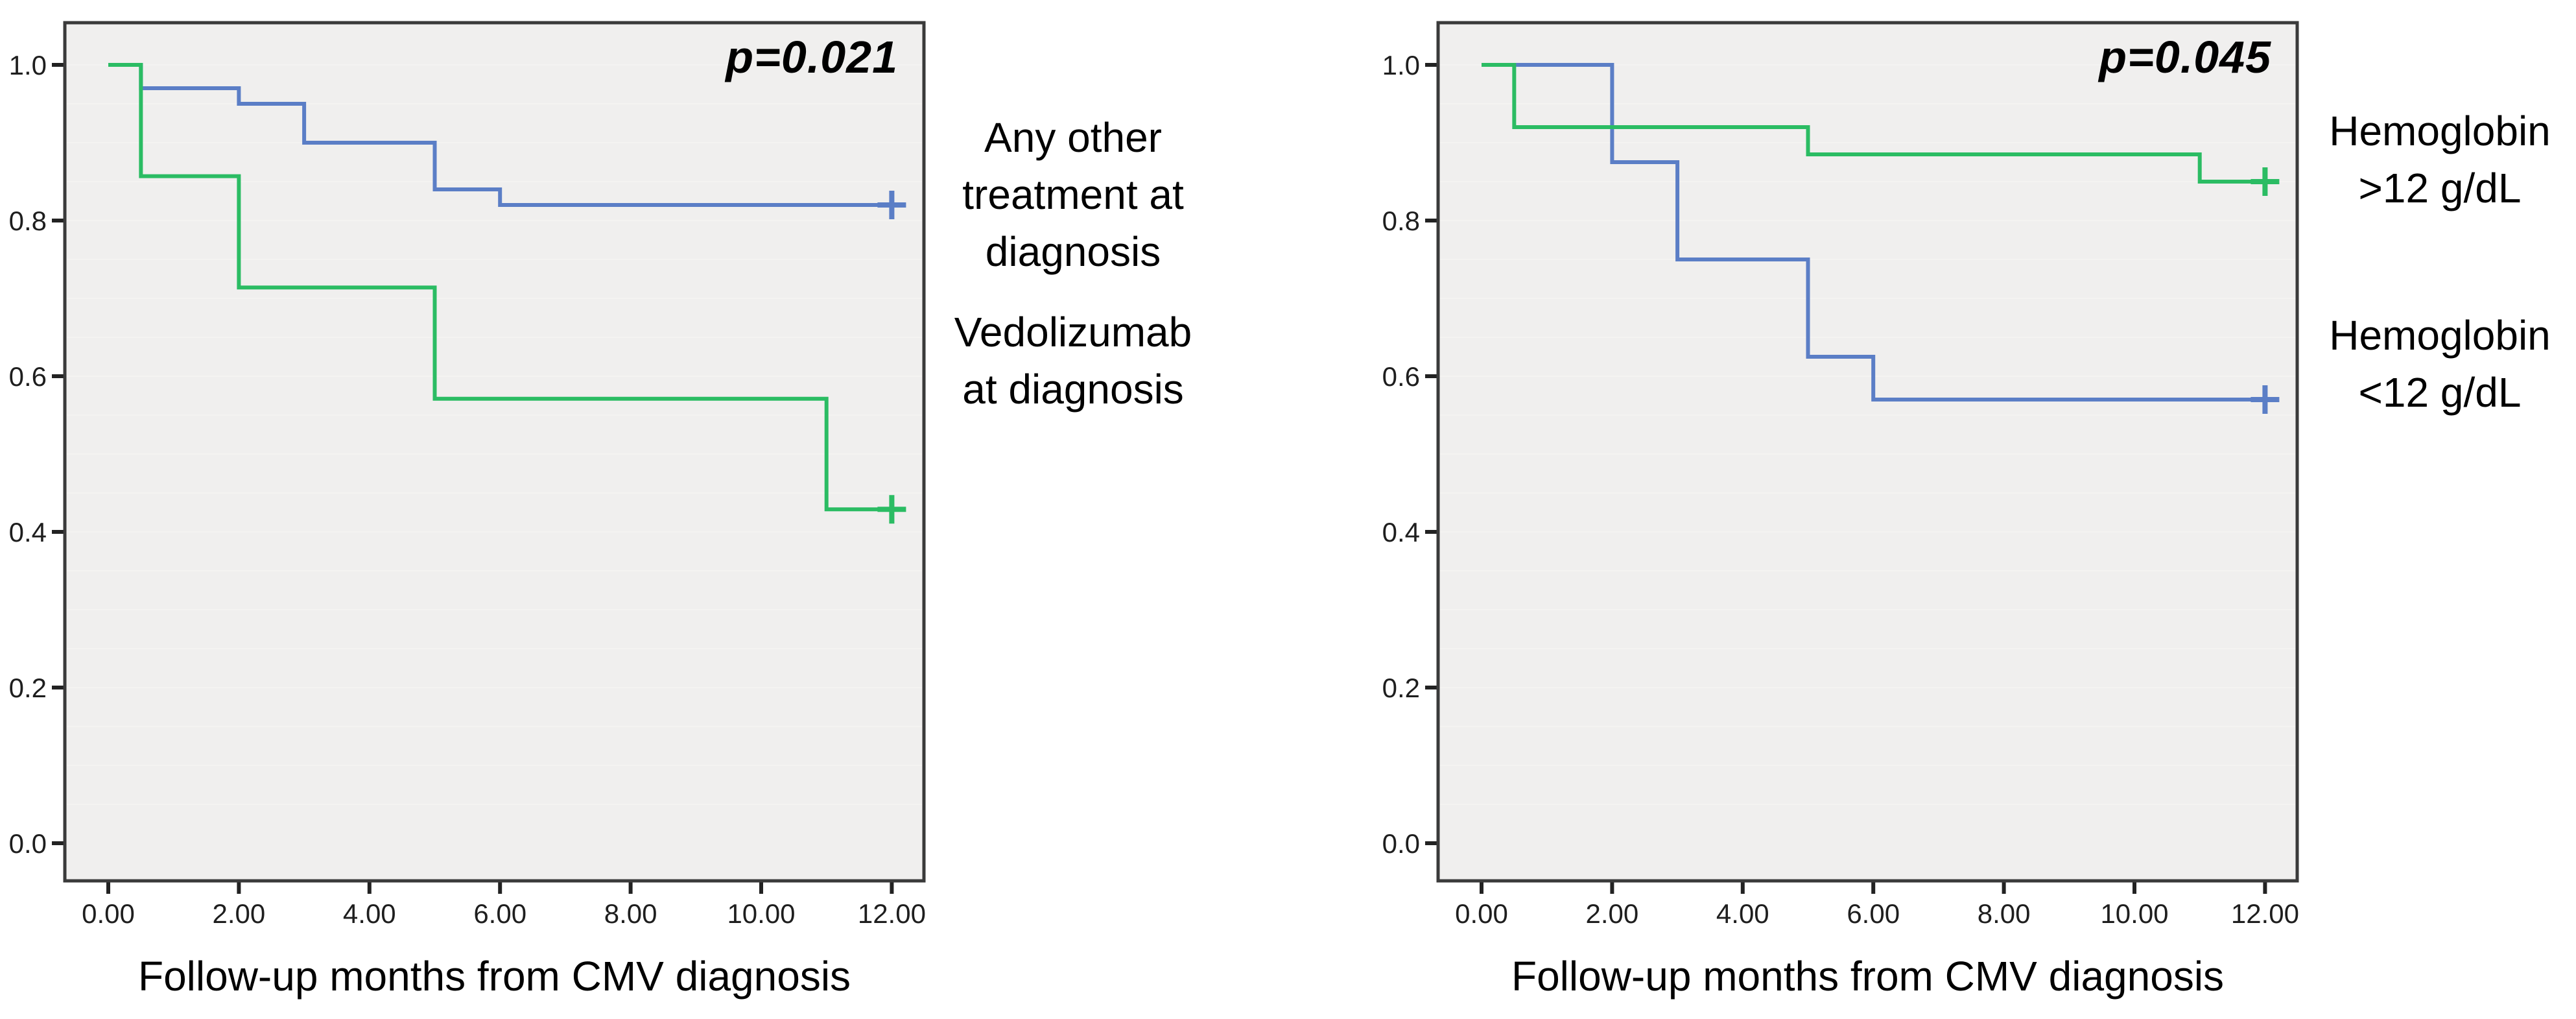 This screenshot has width=2576, height=1019. Describe the element at coordinates (1073, 251) in the screenshot. I see `legend-line: diagnosis` at that location.